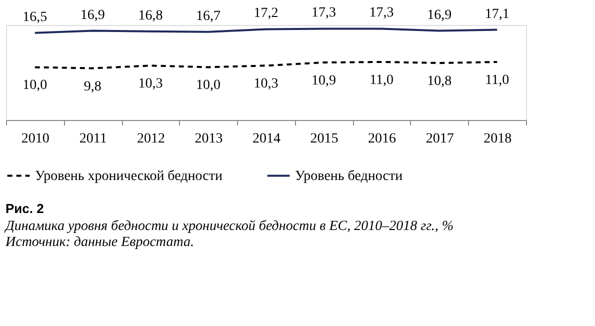 Image resolution: width=595 pixels, height=326 pixels. What do you see at coordinates (266, 14) in the screenshot?
I see `data-label: 17,2` at bounding box center [266, 14].